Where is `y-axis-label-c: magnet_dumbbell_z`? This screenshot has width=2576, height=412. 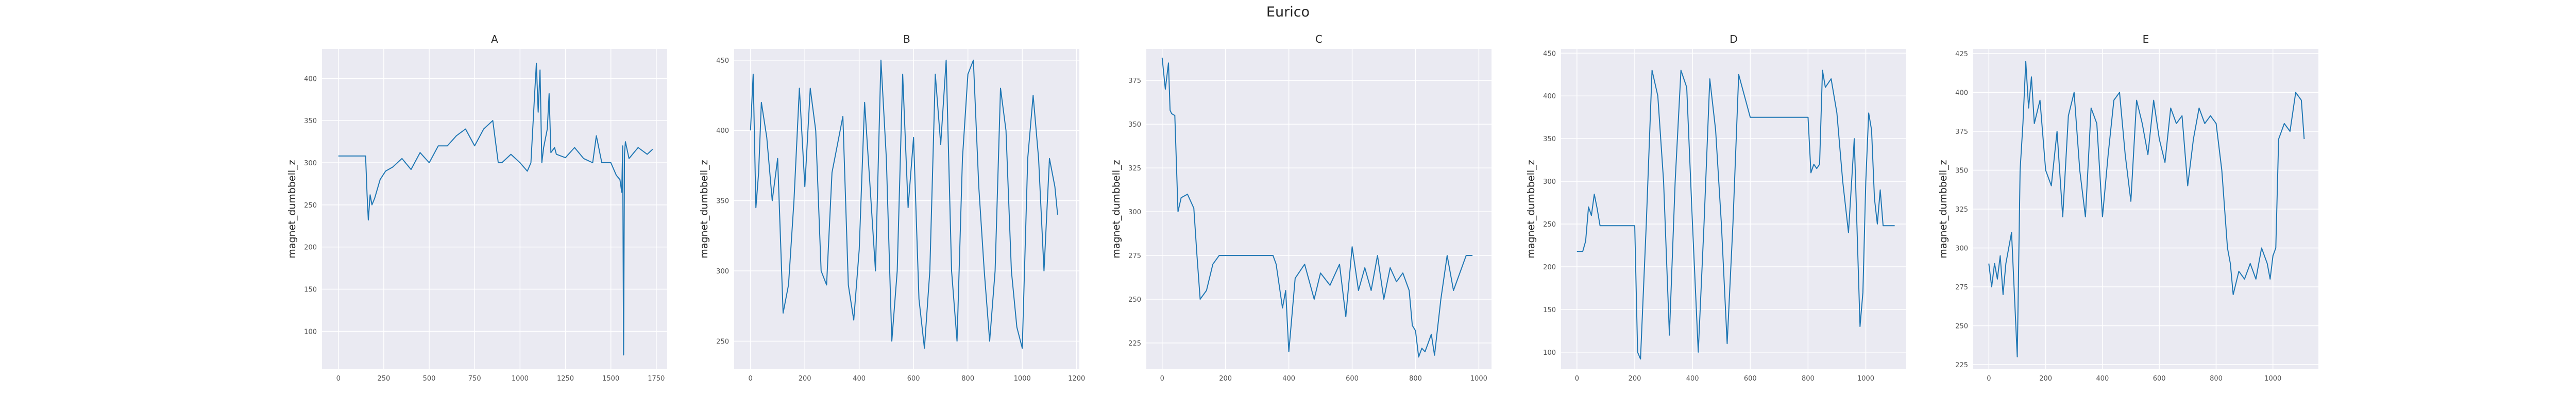 y-axis-label-c: magnet_dumbbell_z is located at coordinates (1116, 209).